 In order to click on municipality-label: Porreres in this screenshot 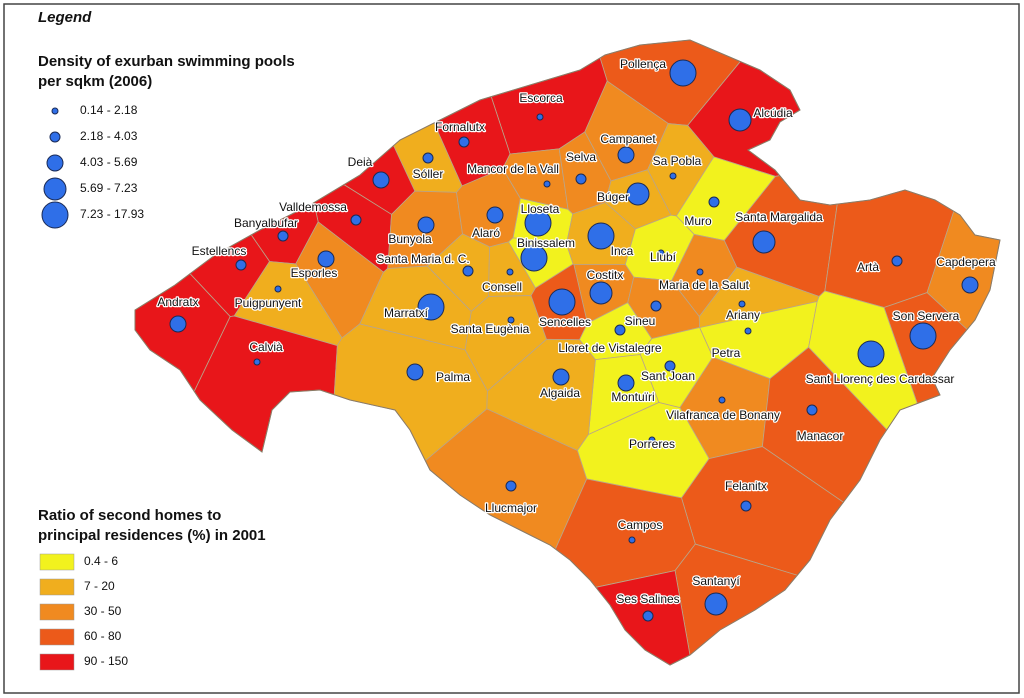, I will do `click(652, 444)`.